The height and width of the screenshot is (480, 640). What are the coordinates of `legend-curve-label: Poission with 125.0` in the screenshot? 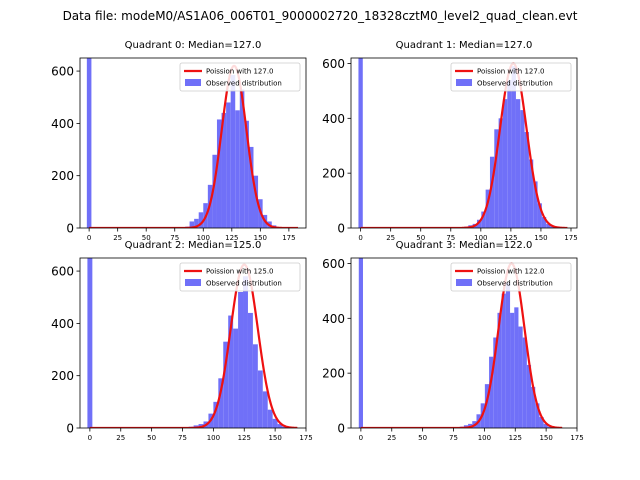 It's located at (240, 272).